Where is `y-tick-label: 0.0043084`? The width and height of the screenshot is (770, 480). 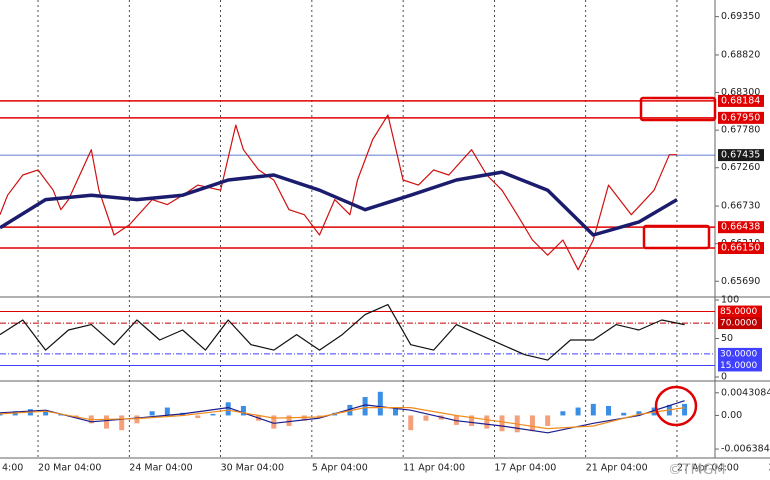
y-tick-label: 0.0043084 is located at coordinates (745, 392).